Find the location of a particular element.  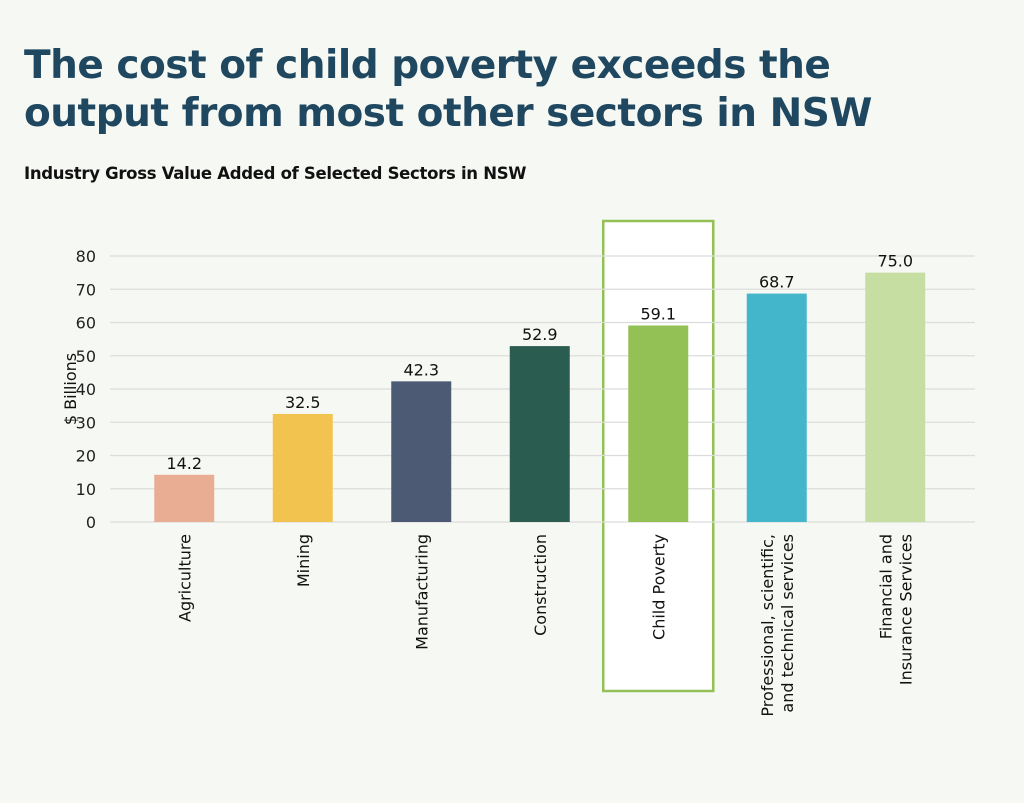

x-tick-label: Agriculture is located at coordinates (184, 578).